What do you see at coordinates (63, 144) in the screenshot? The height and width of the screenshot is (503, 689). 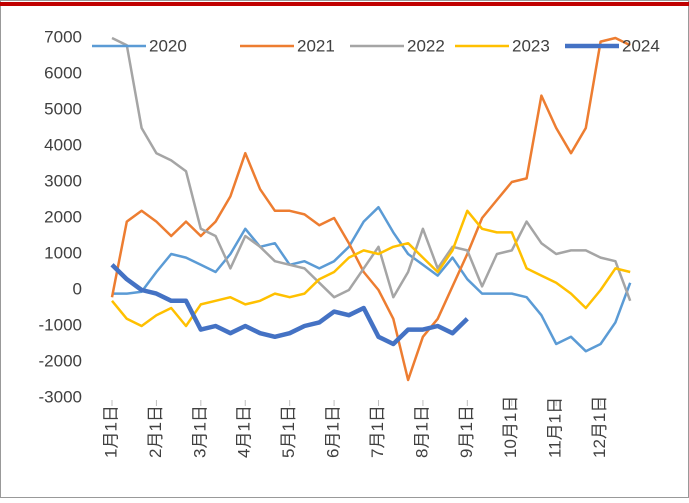 I see `y-tick-label: 4000` at bounding box center [63, 144].